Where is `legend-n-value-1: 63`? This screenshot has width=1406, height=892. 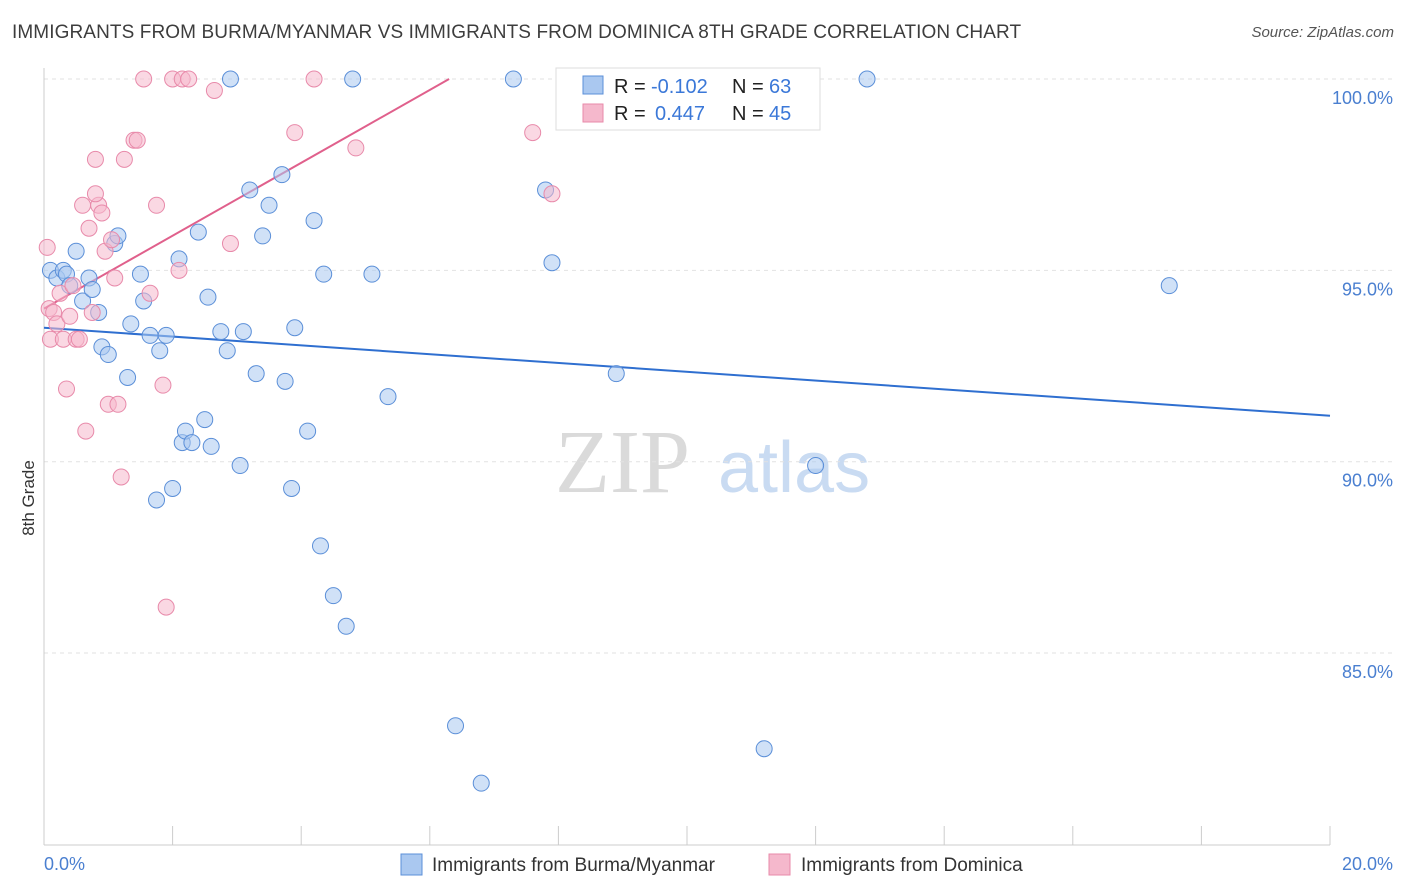
legend-n-value-1: 63 is located at coordinates (780, 87).